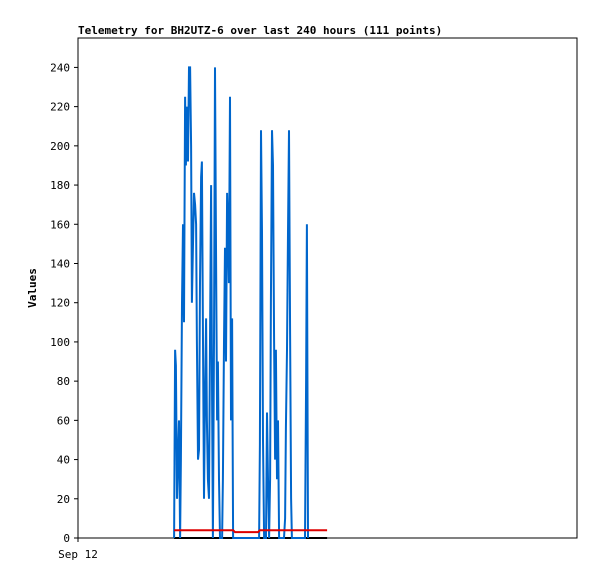 This screenshot has height=583, width=597. I want to click on y-tick-label: 120, so click(60, 303).